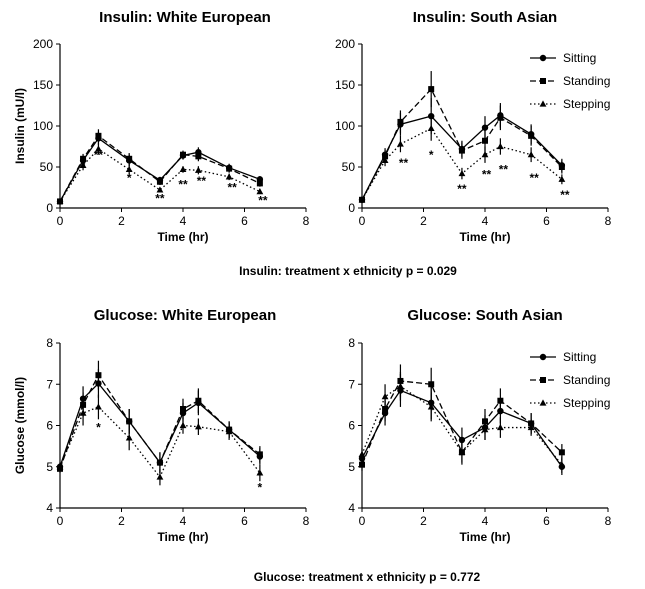  What do you see at coordinates (484, 537) in the screenshot?
I see `chart4-x-axis-label: Time (hr)` at bounding box center [484, 537].